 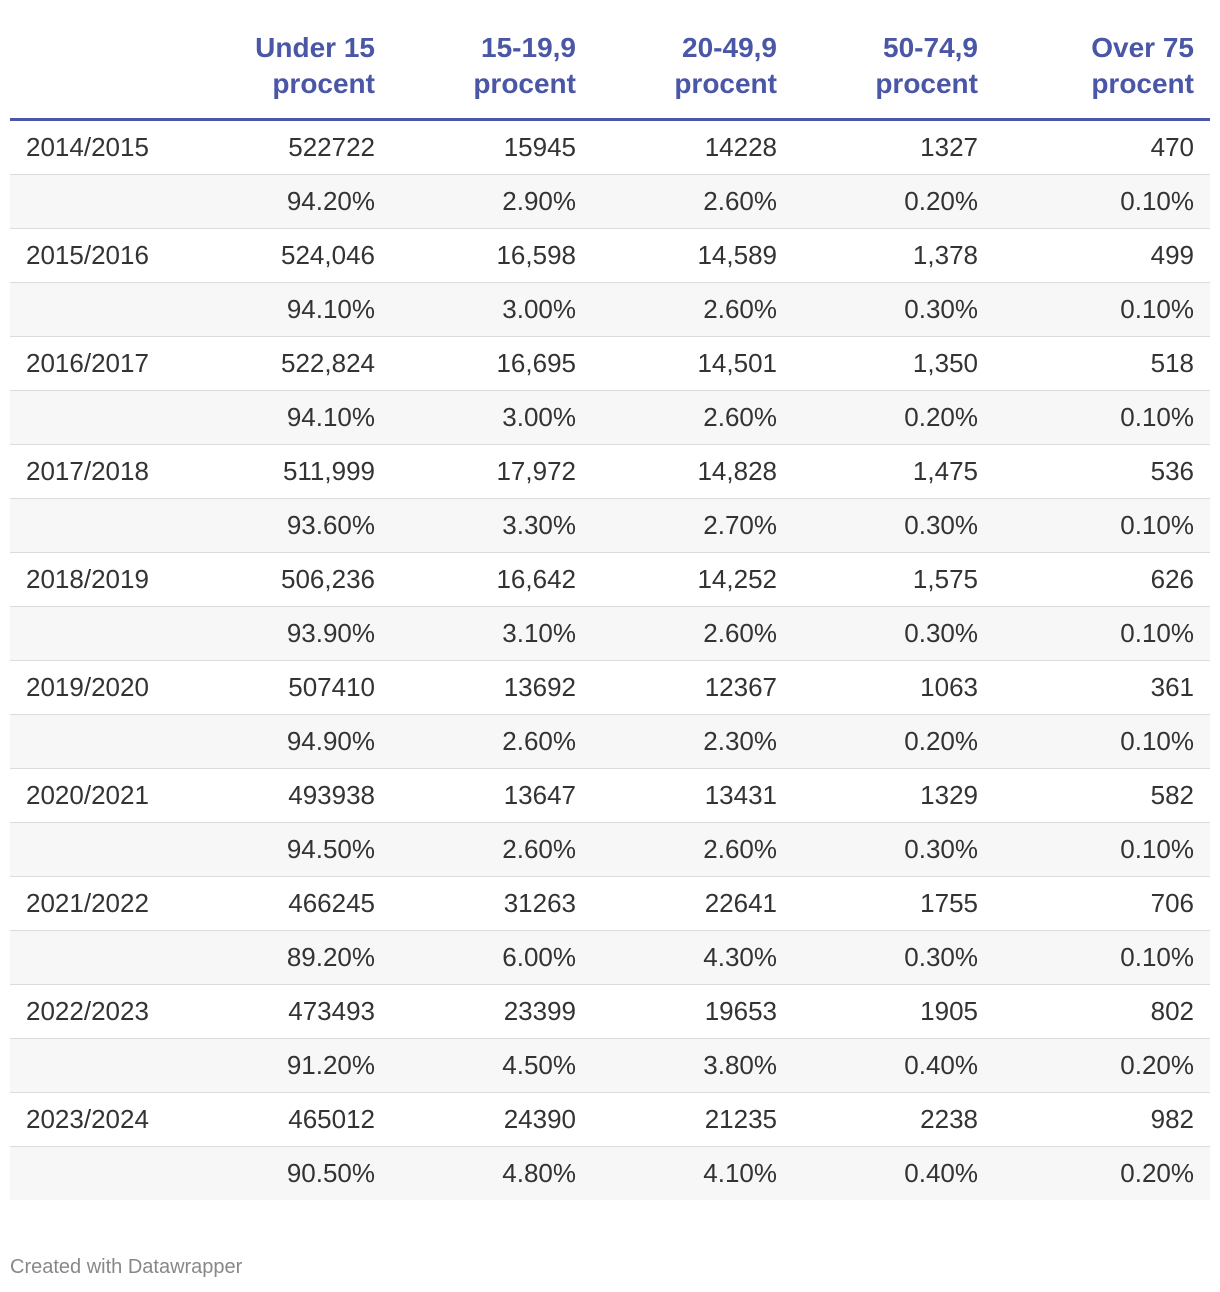 I want to click on under-15-cell: 506,236, so click(x=290, y=579).